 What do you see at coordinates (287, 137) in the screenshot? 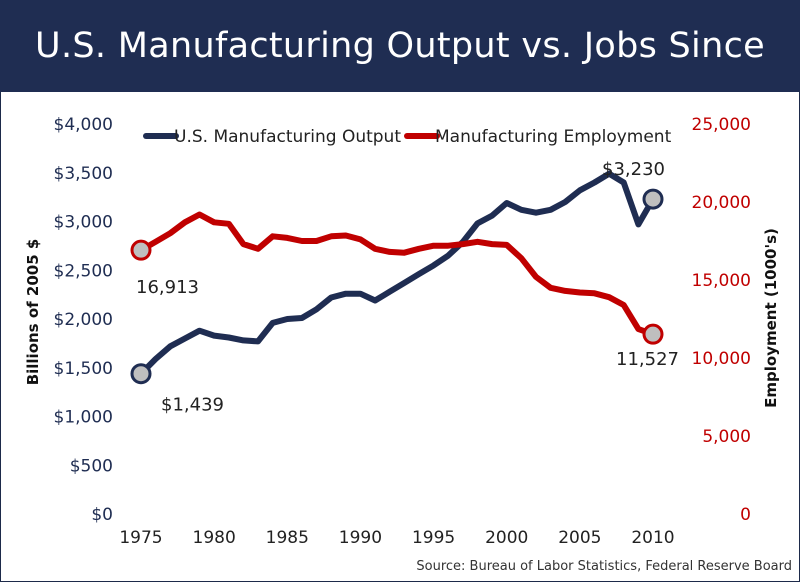
I see `legend-label-output: U.S. Manufacturing Output` at bounding box center [287, 137].